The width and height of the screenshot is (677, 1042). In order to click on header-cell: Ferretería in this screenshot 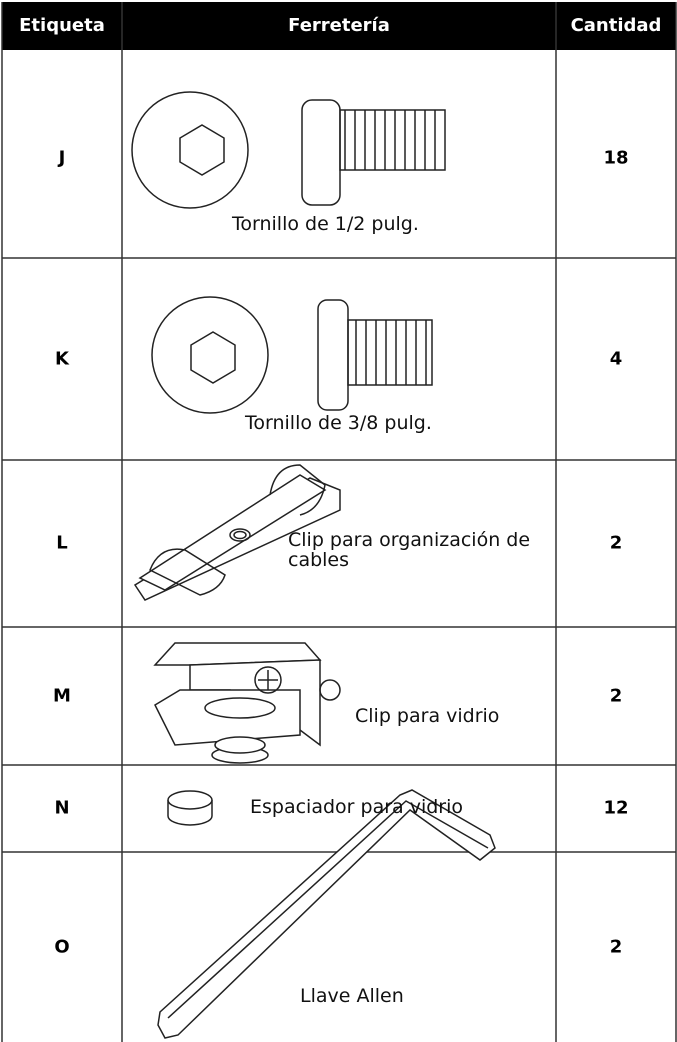, I will do `click(339, 25)`.